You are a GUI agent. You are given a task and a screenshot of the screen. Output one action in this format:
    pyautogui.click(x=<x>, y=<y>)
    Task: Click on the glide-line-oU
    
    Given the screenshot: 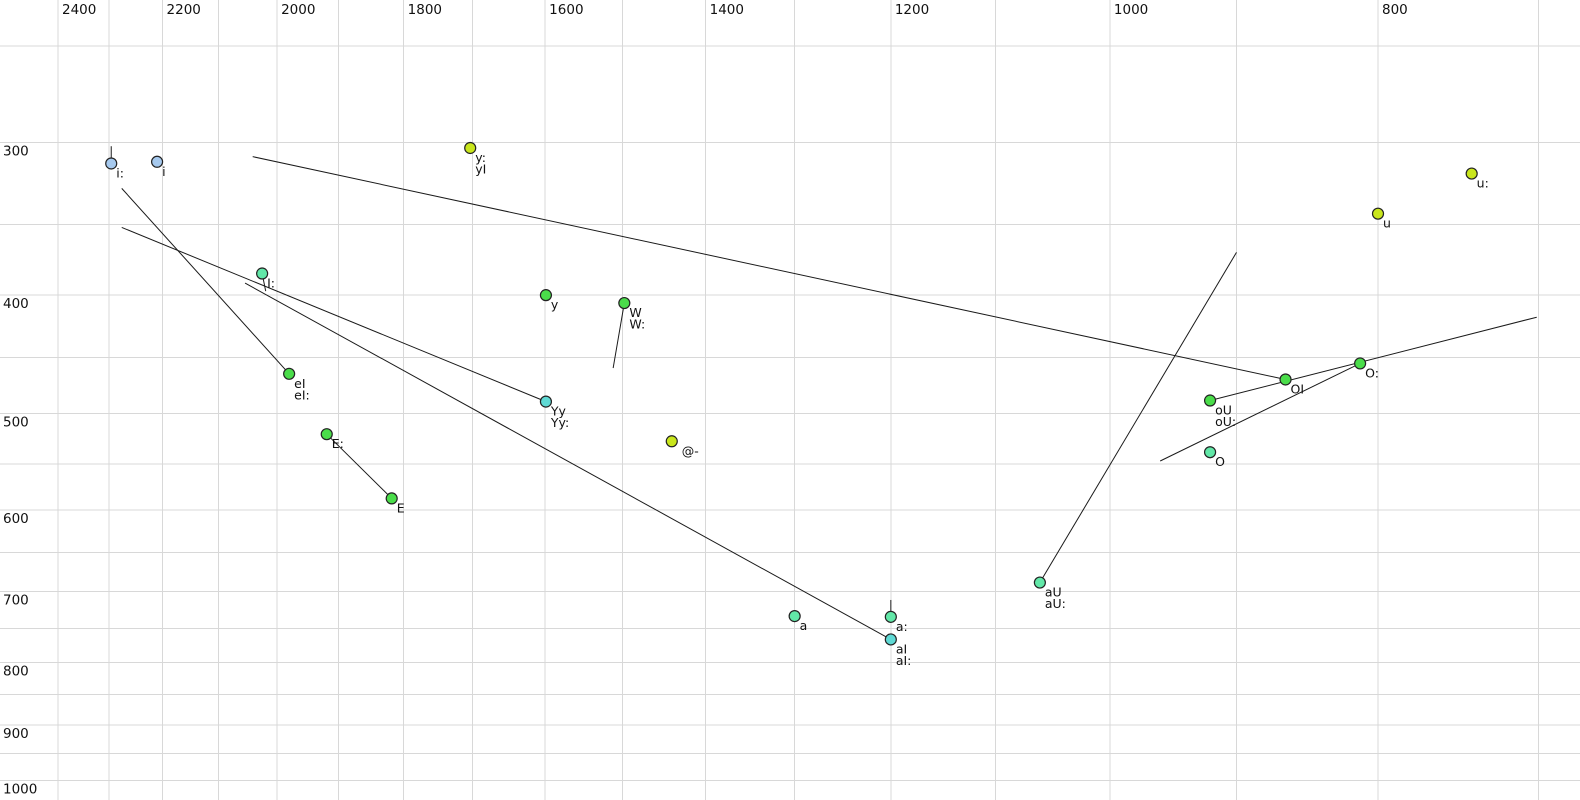 What is the action you would take?
    pyautogui.click(x=1373, y=359)
    